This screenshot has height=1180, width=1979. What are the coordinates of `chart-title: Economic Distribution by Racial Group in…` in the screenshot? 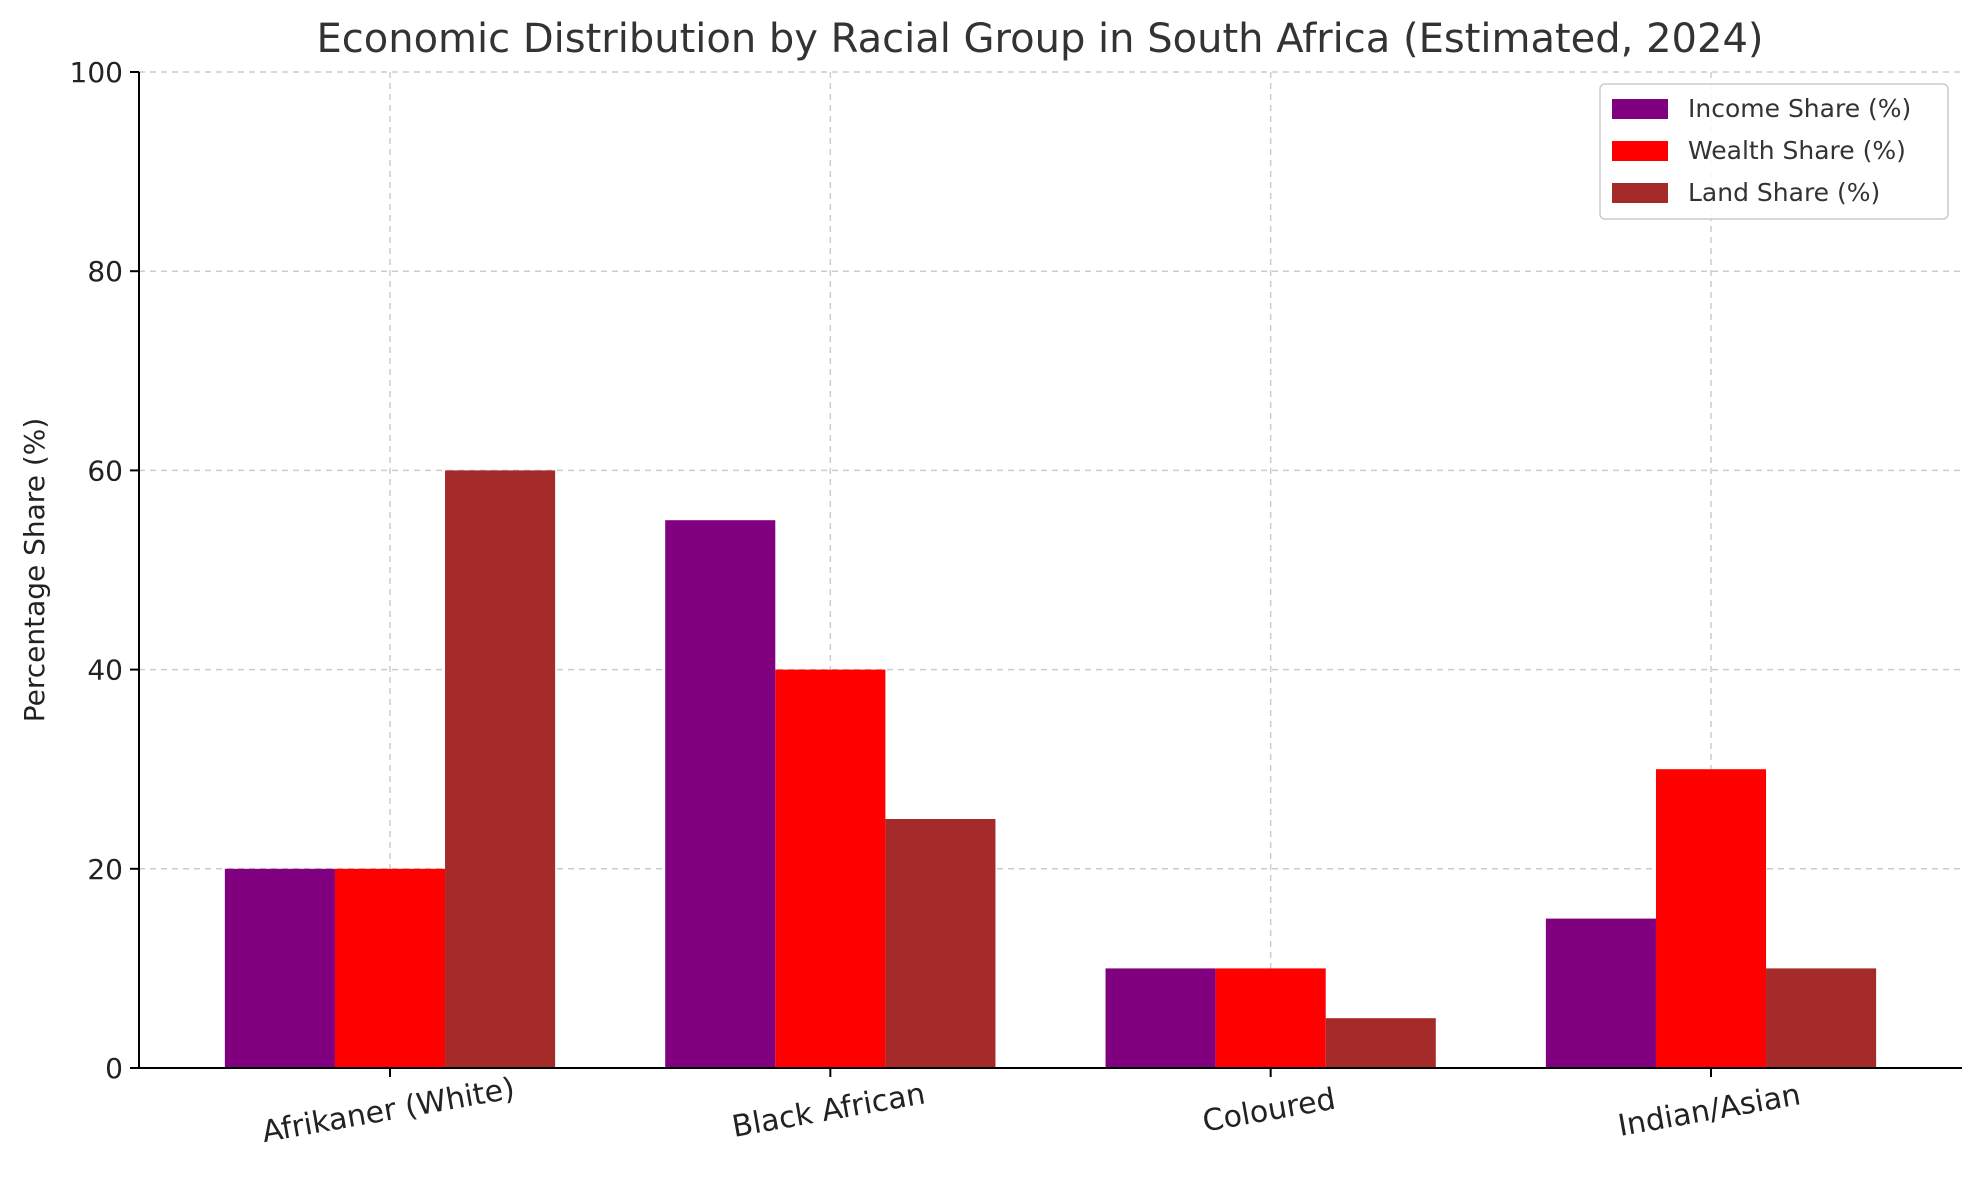 It's located at (1039, 39).